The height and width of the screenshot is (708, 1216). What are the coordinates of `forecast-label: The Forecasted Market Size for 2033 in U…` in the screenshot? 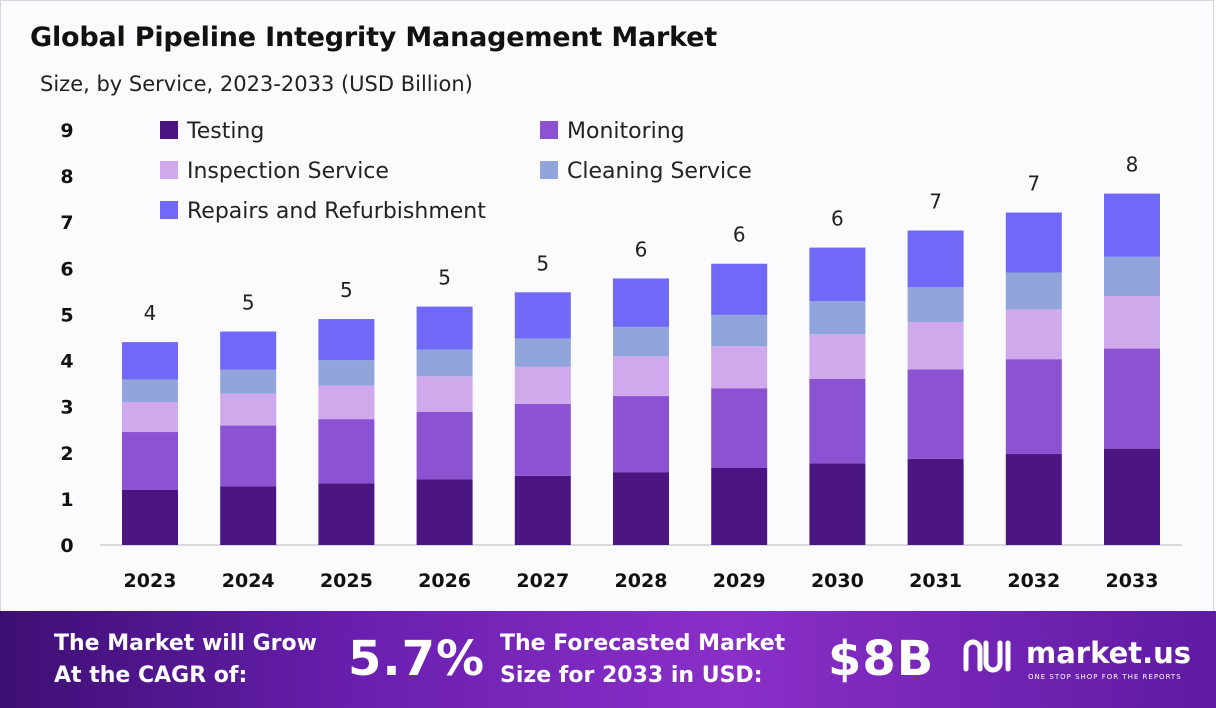 It's located at (642, 660).